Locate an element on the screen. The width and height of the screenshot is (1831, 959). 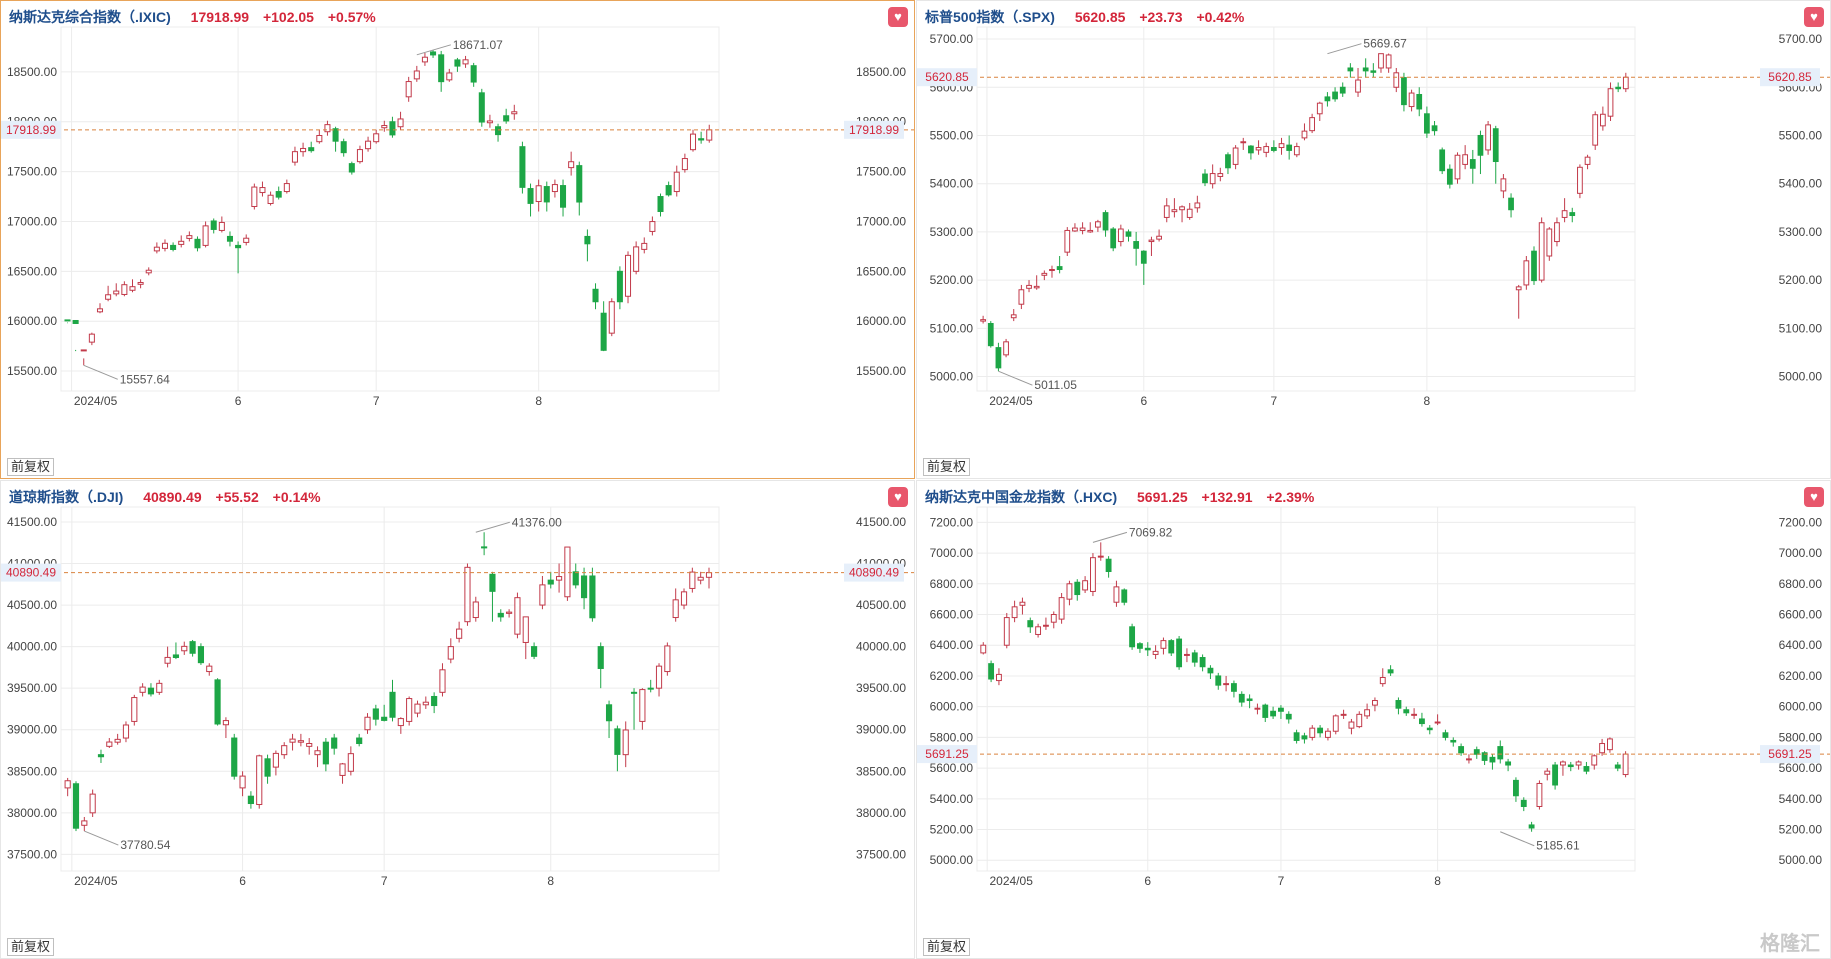
price-change: +132.91 is located at coordinates (1227, 497).